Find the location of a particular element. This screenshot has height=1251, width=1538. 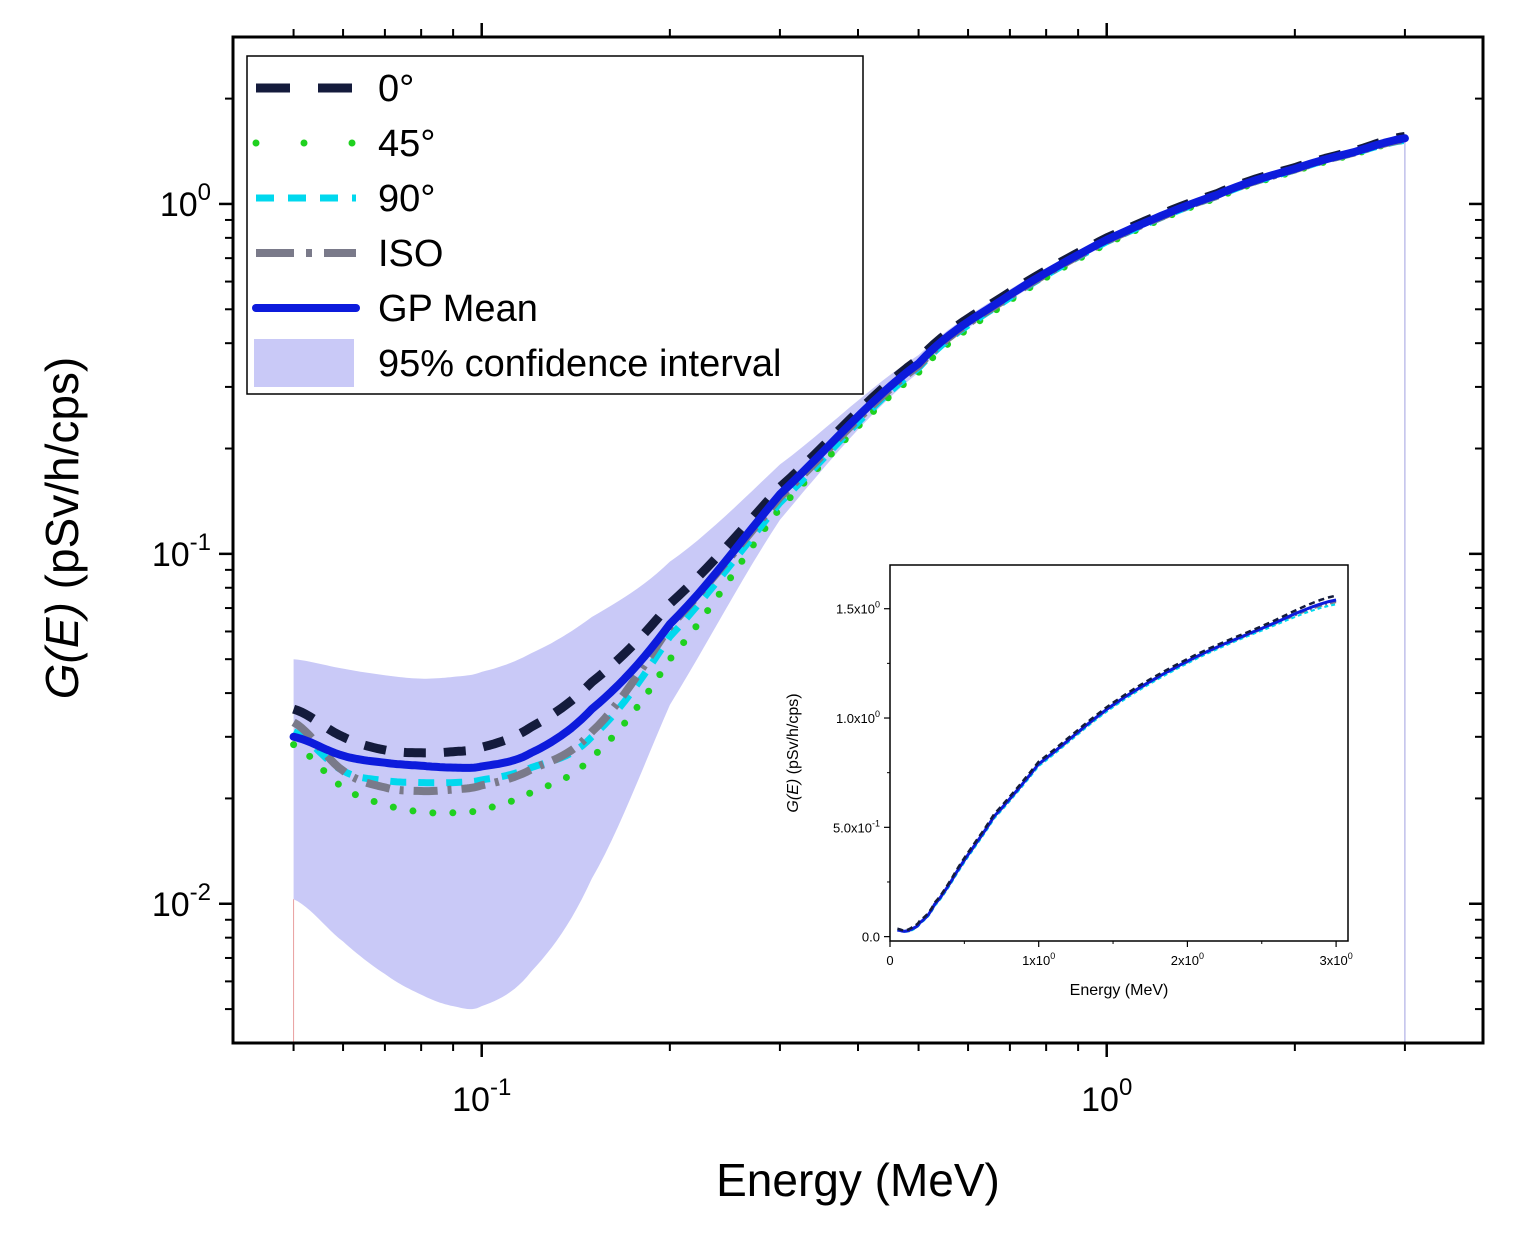

y-tick-label: 10⁻¹ is located at coordinates (181, 551).